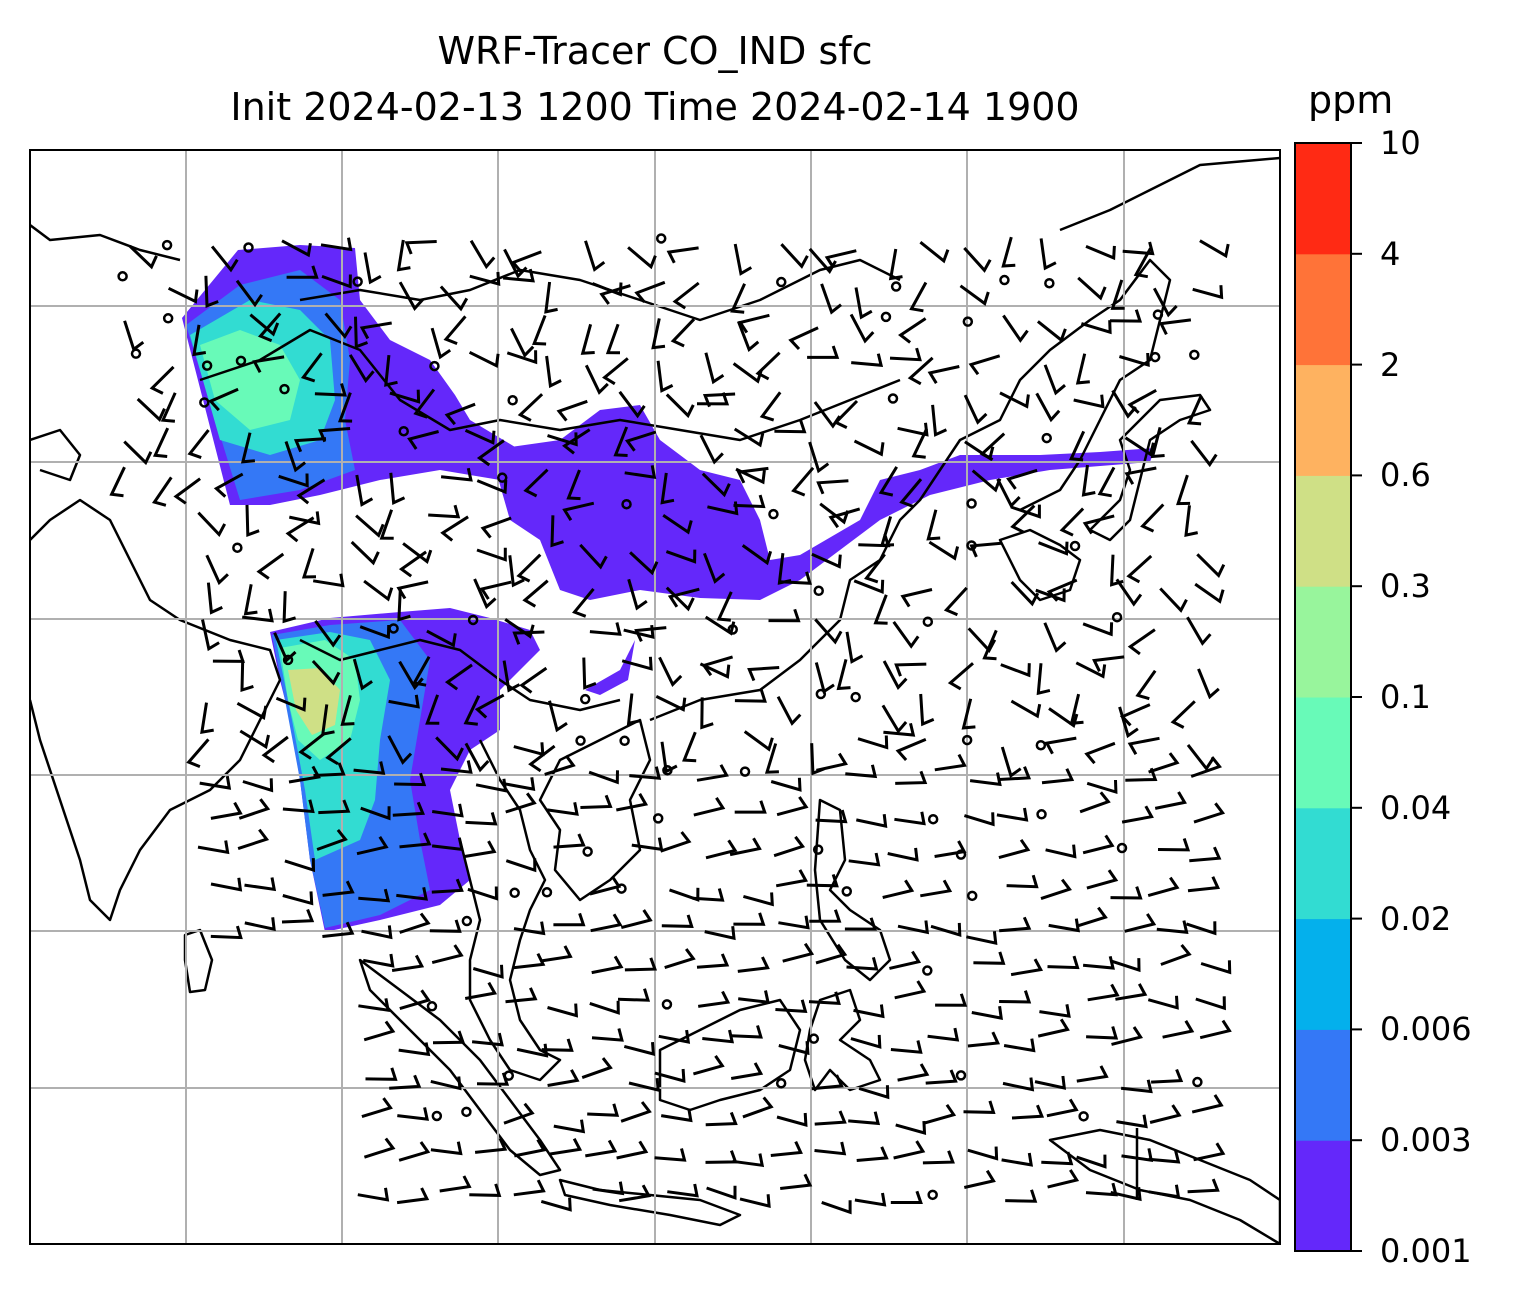 This screenshot has width=1528, height=1306. Describe the element at coordinates (822, 502) in the screenshot. I see `plume-central-outer` at that location.